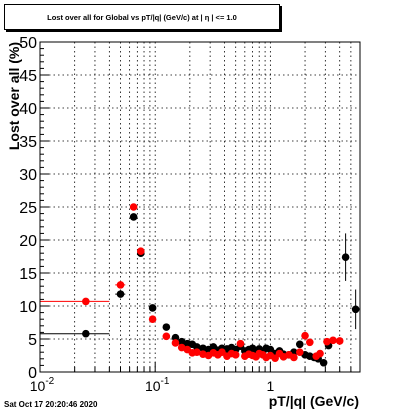 This screenshot has width=400, height=414. Describe the element at coordinates (28, 175) in the screenshot. I see `y-tick-label: 30` at that location.